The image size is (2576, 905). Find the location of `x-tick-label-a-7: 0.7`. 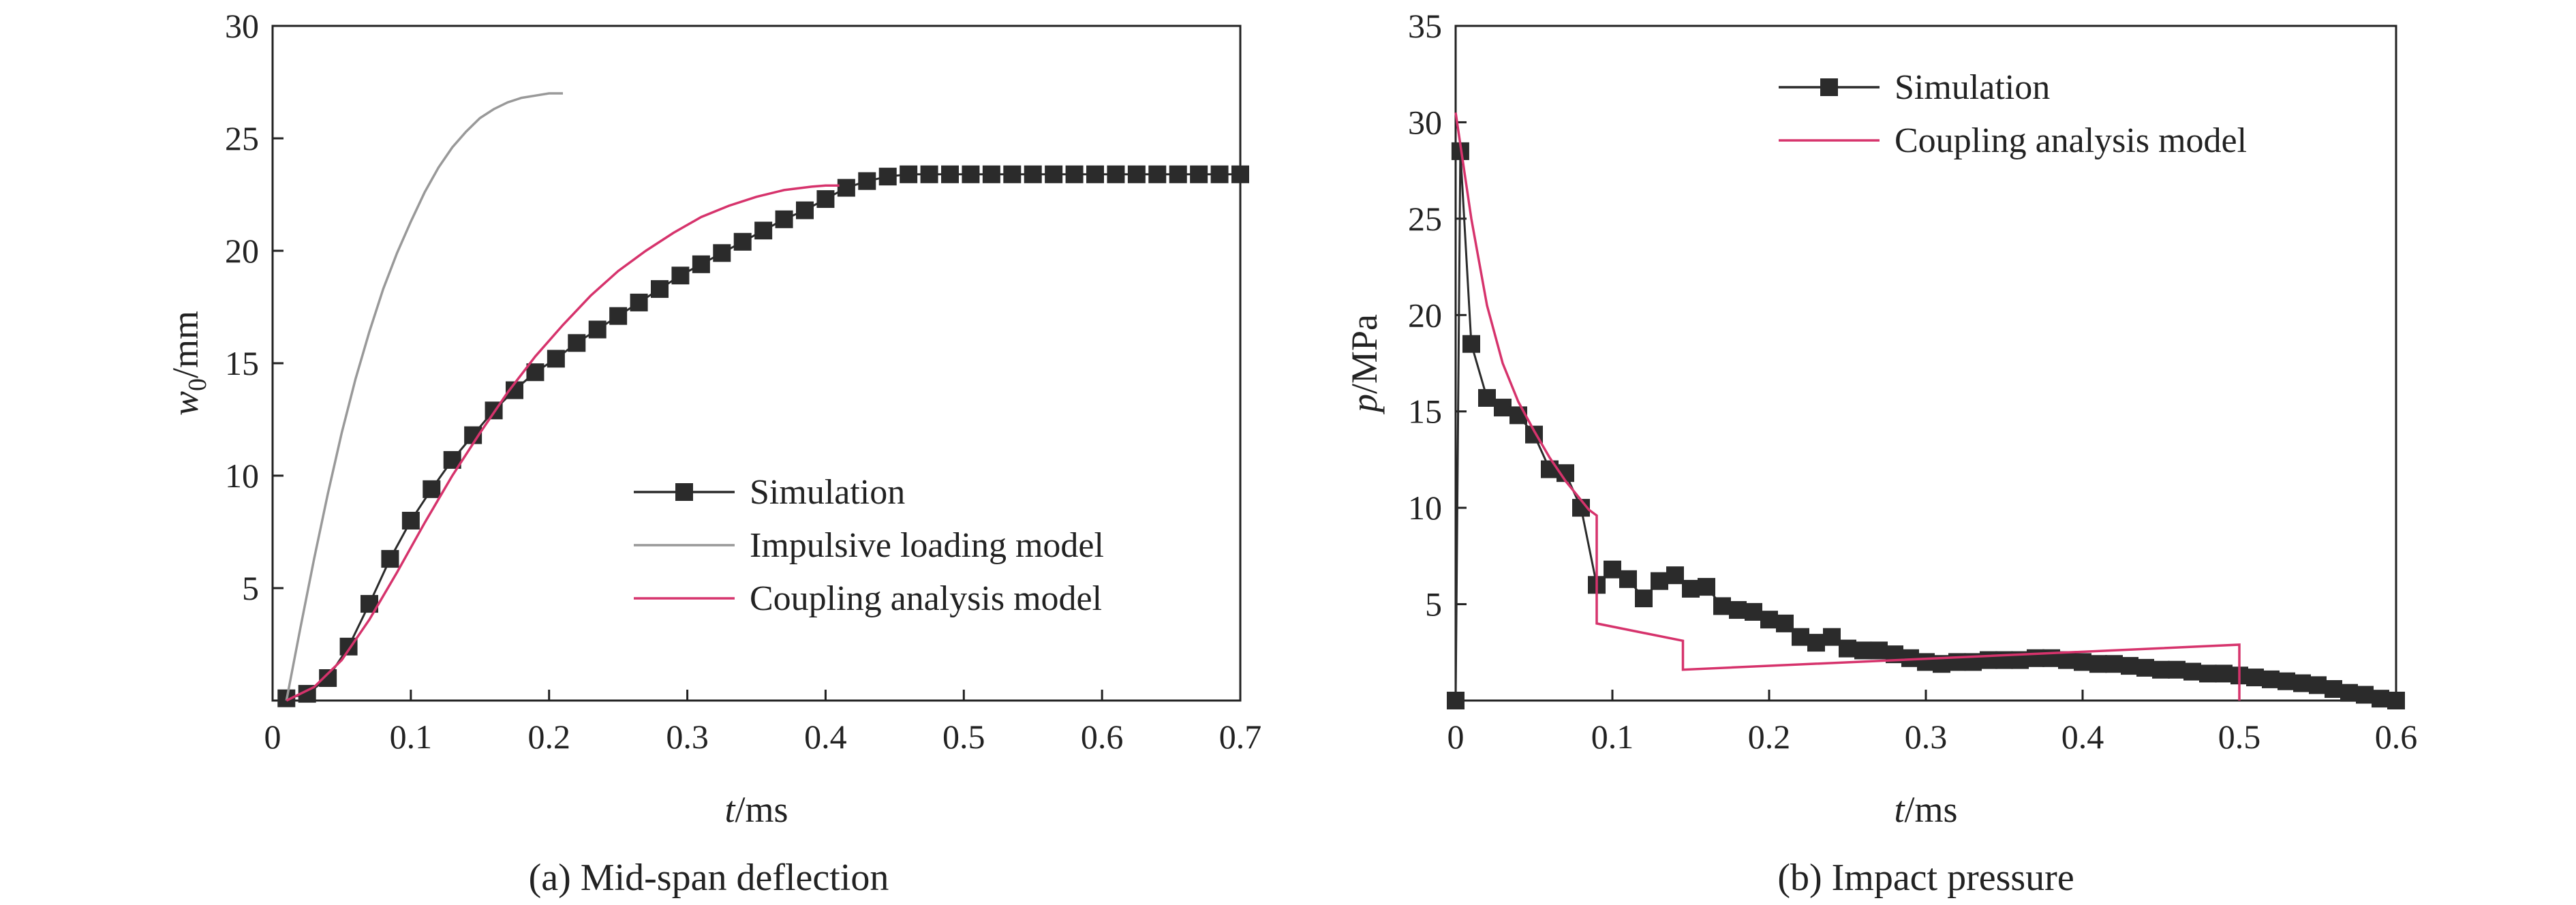

x-tick-label-a-7: 0.7 is located at coordinates (1240, 737).